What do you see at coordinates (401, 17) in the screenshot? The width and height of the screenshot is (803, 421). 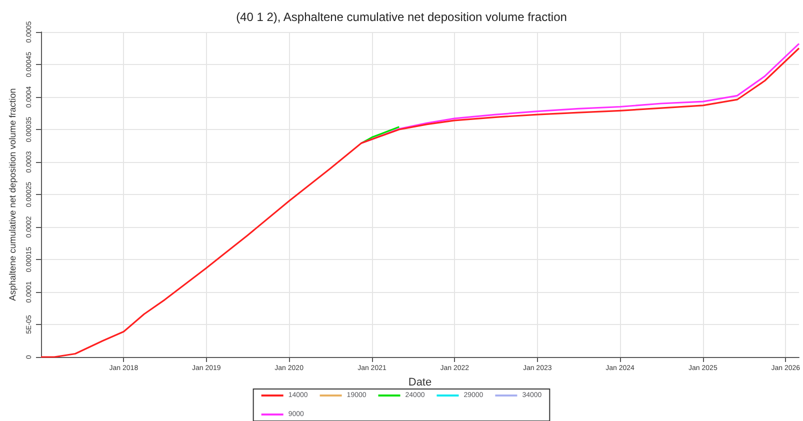 I see `chart-title: (40 1 2), Asphaltene cumulative net deposition volume fraction` at bounding box center [401, 17].